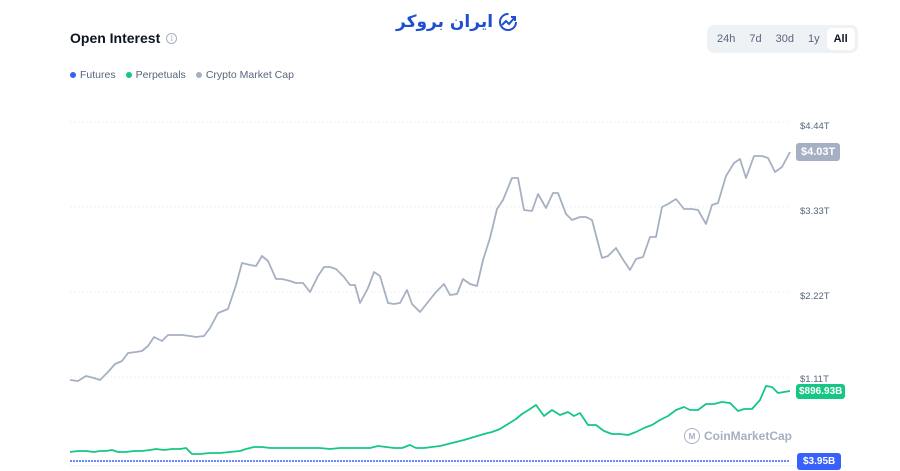  What do you see at coordinates (98, 75) in the screenshot?
I see `legend-label: Futures` at bounding box center [98, 75].